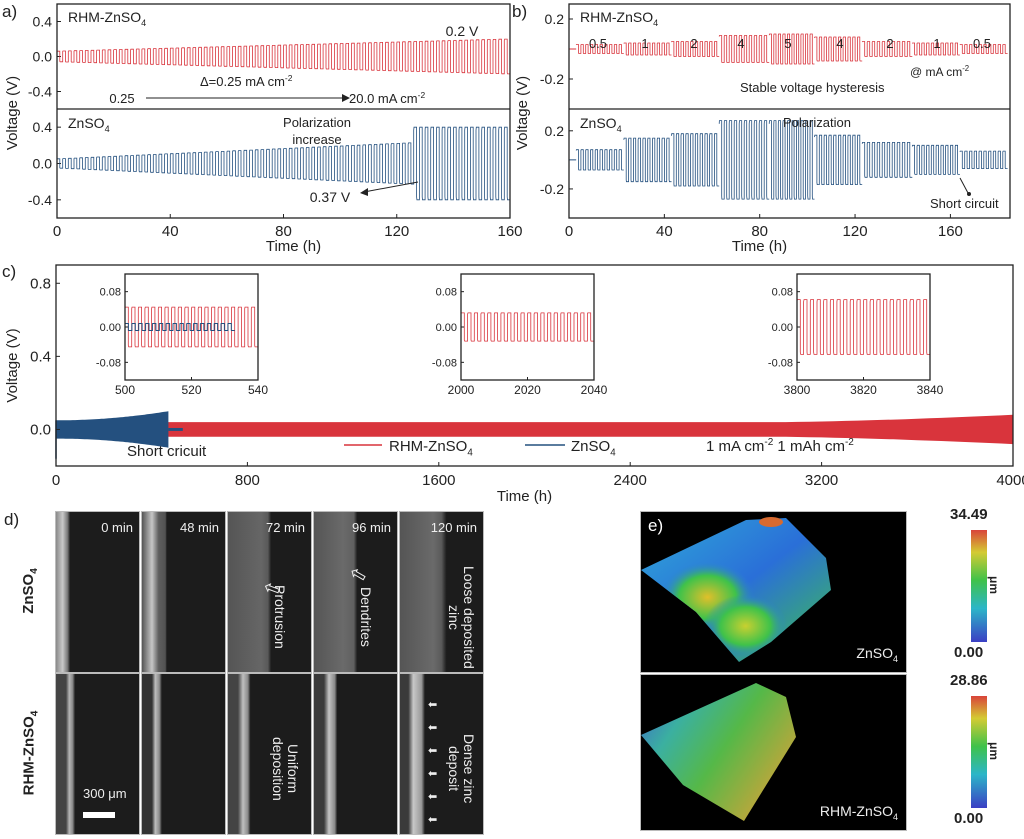 This screenshot has height=839, width=1024. Describe the element at coordinates (759, 246) in the screenshot. I see `b-xlabel: Time (h)` at that location.